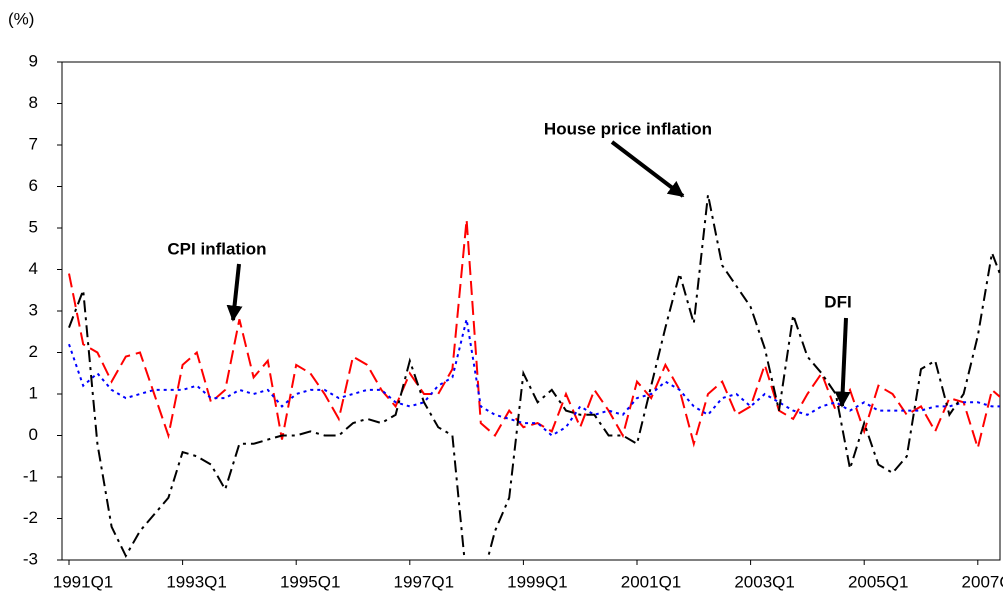 The image size is (1003, 603). What do you see at coordinates (216, 248) in the screenshot?
I see `annotation: CPI inflation` at bounding box center [216, 248].